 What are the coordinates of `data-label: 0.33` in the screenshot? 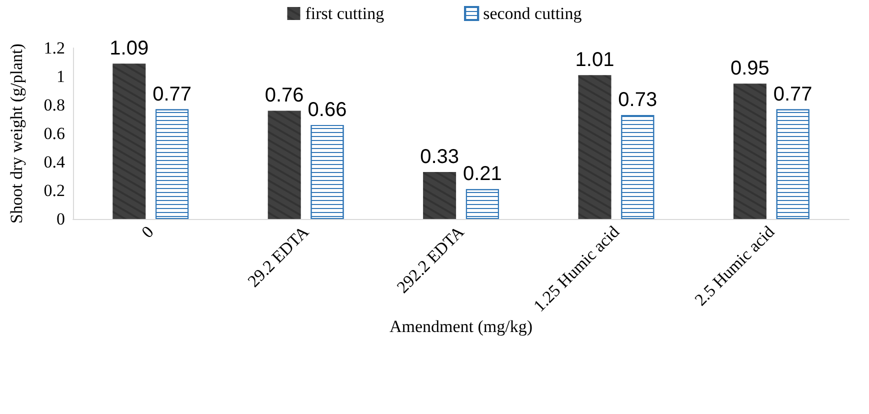 It's located at (440, 157).